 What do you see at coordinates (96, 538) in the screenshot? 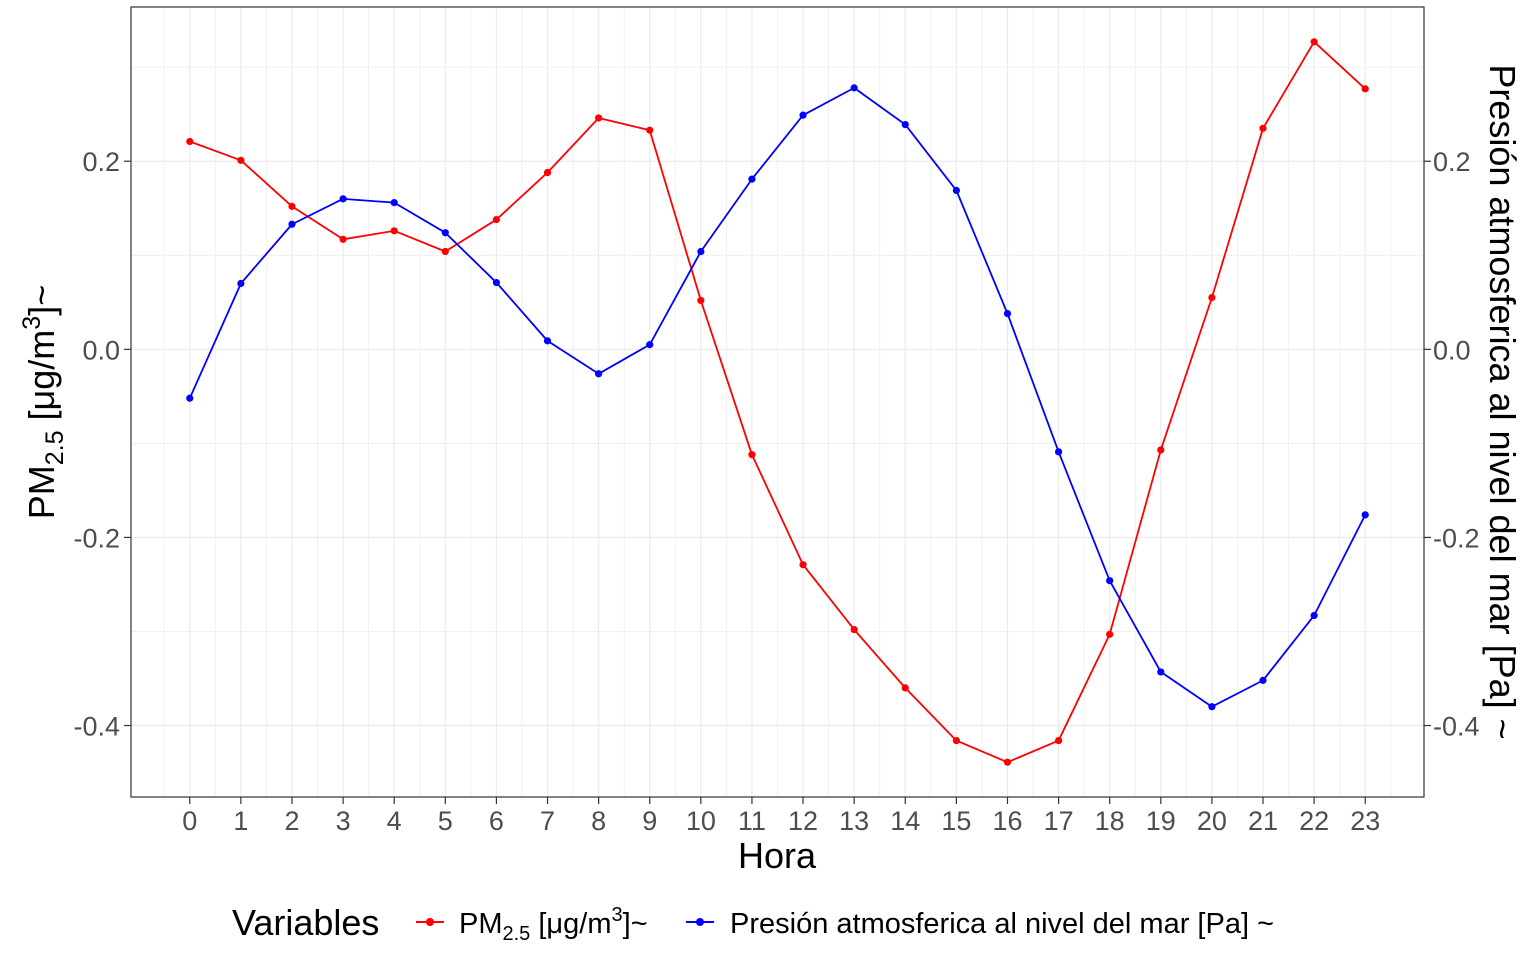
I see `y-tick-label: -0.2` at bounding box center [96, 538].